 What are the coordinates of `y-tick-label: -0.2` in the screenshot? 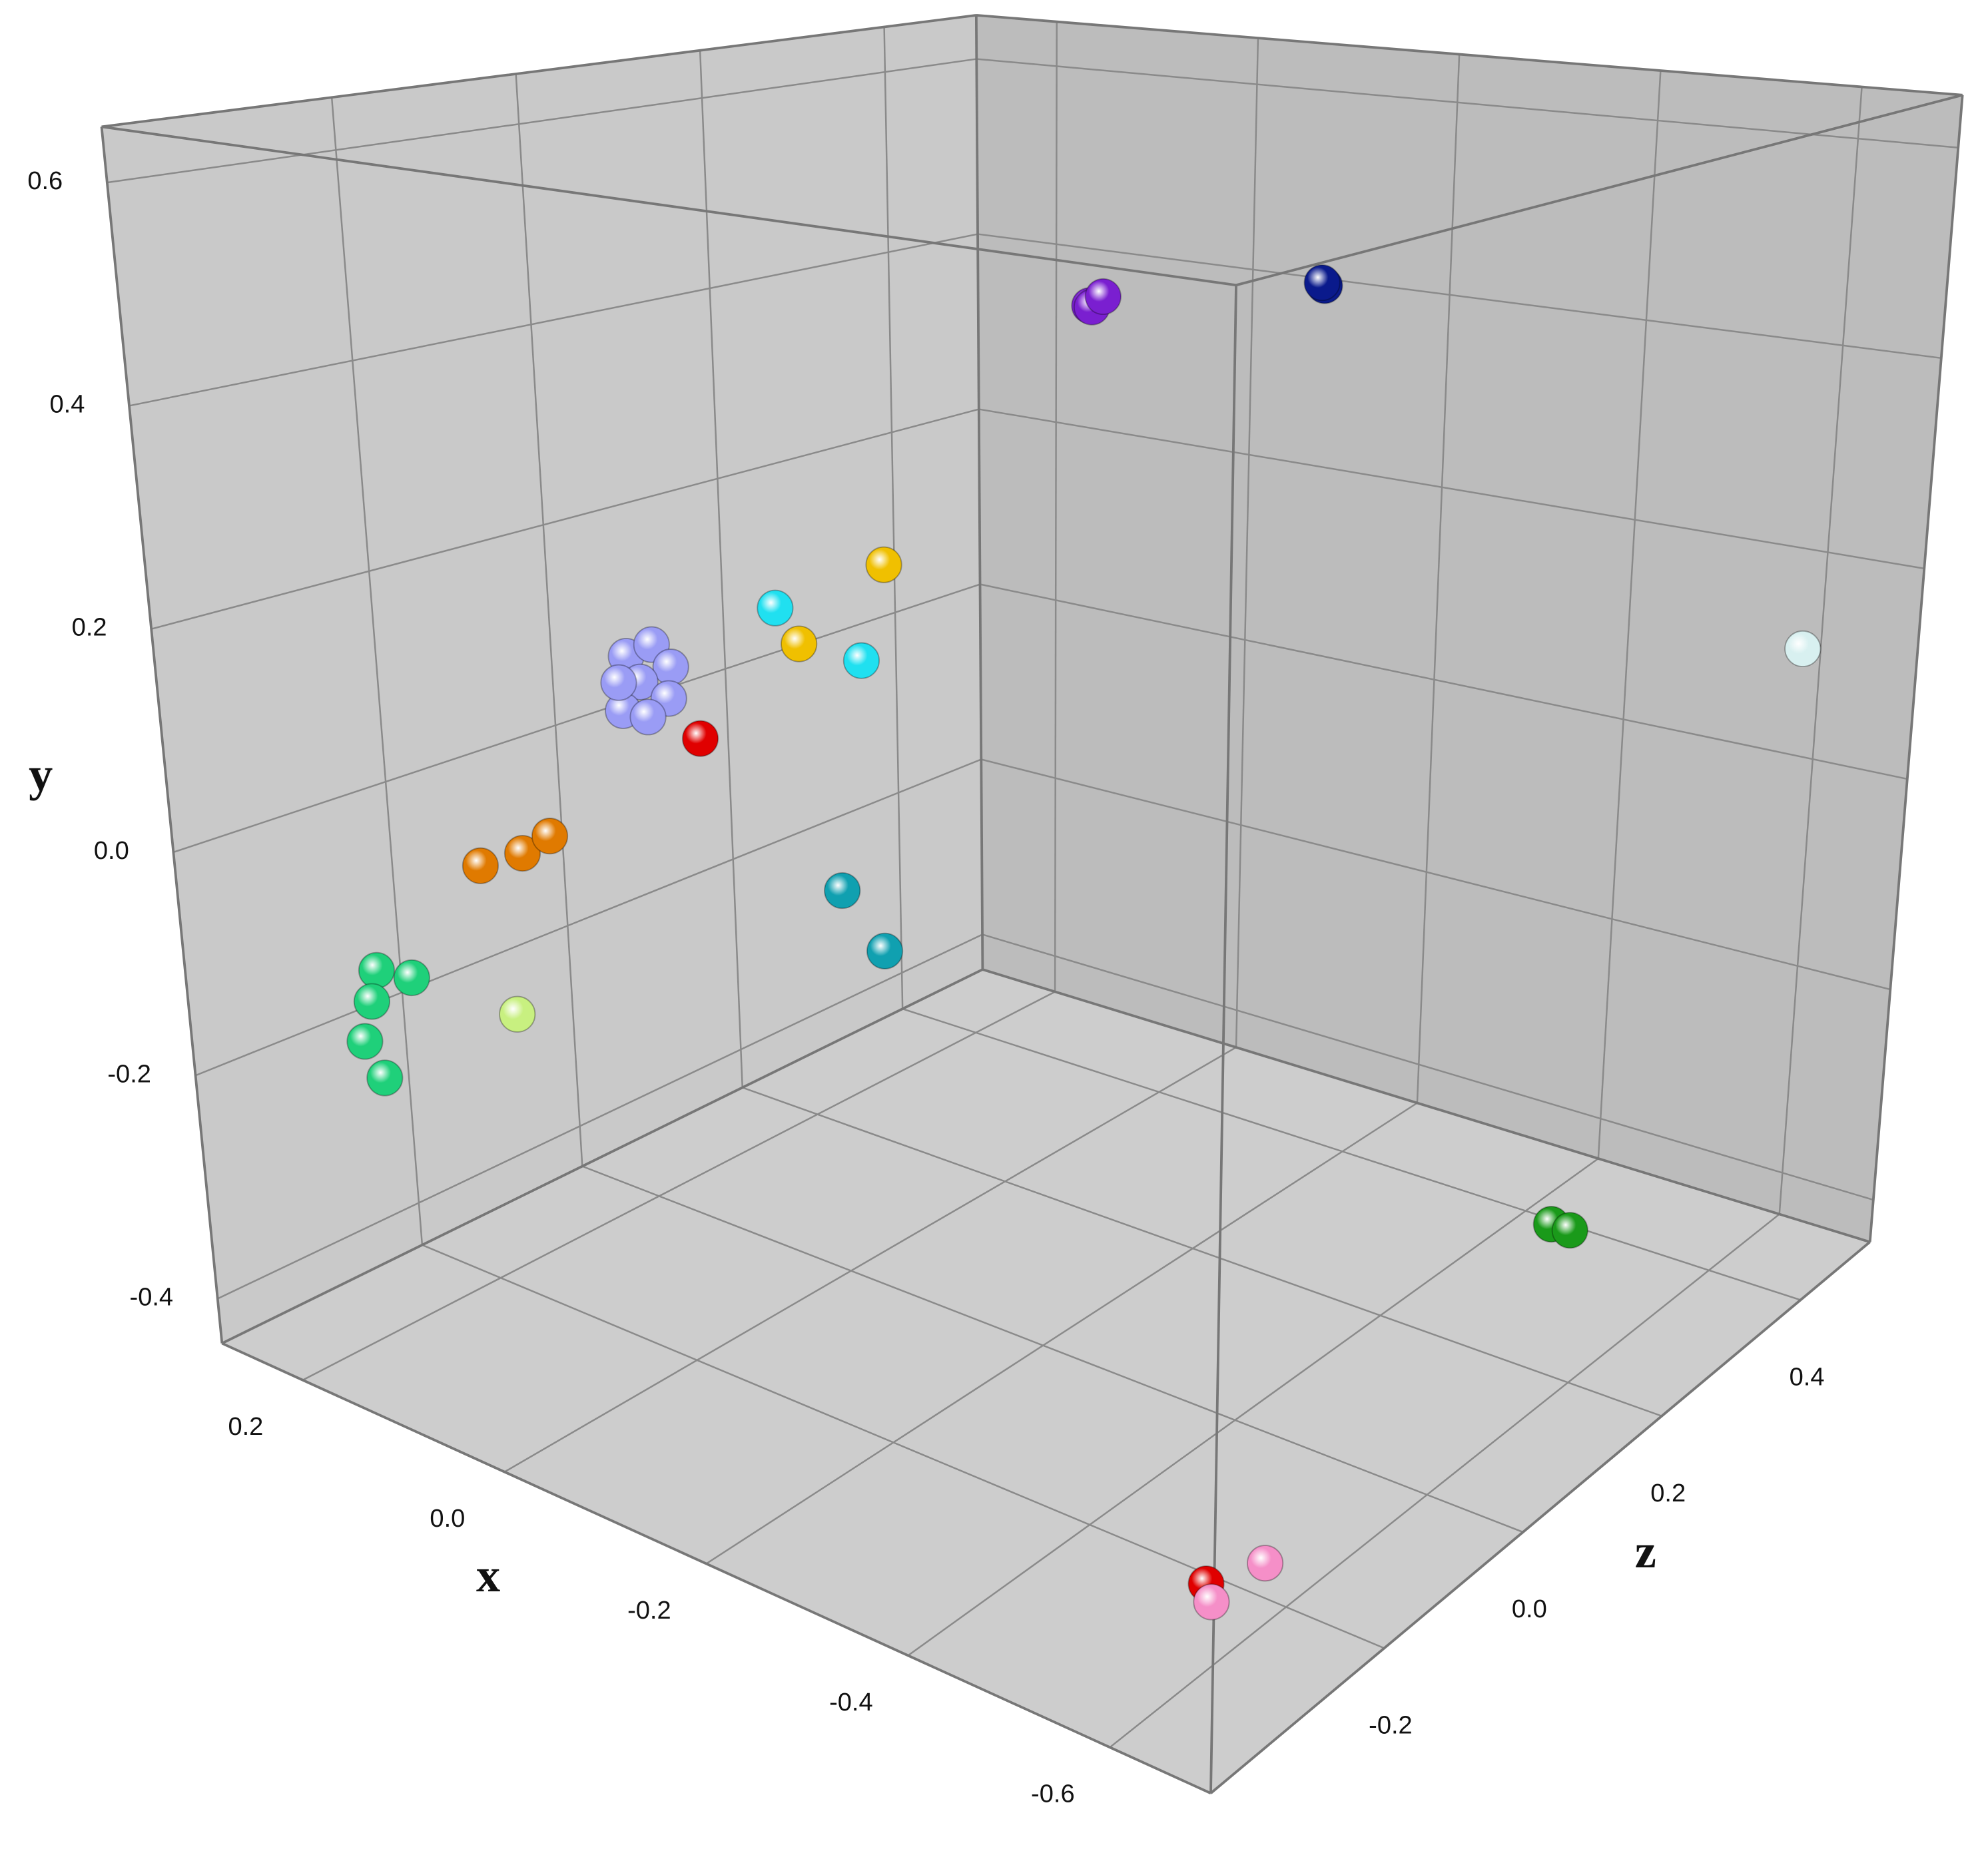 It's located at (129, 1074).